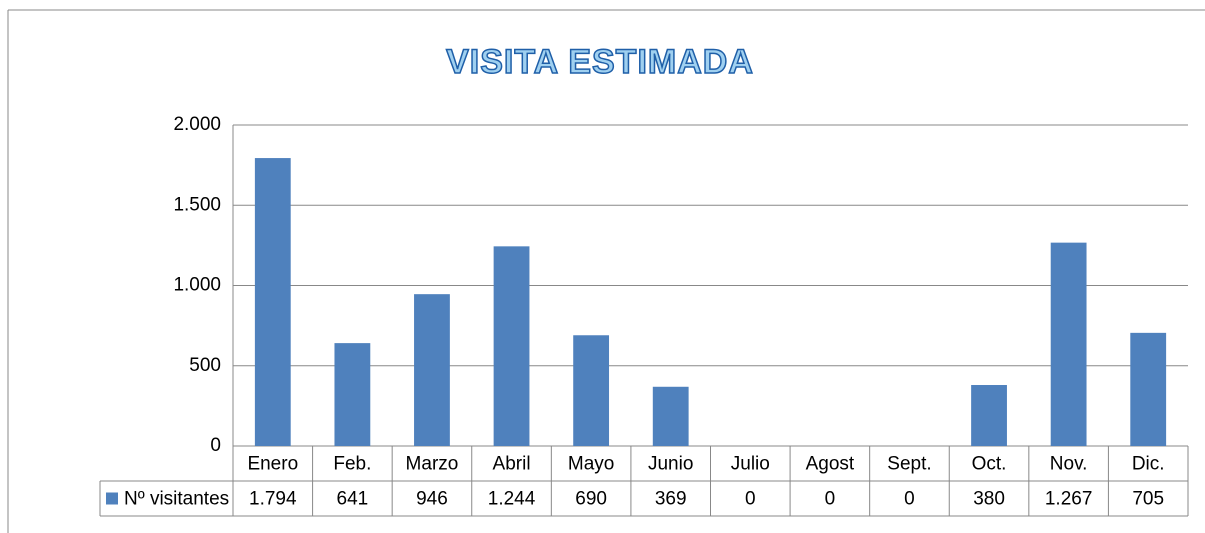 The image size is (1205, 533). I want to click on legend-label: Nº visitantes, so click(176, 499).